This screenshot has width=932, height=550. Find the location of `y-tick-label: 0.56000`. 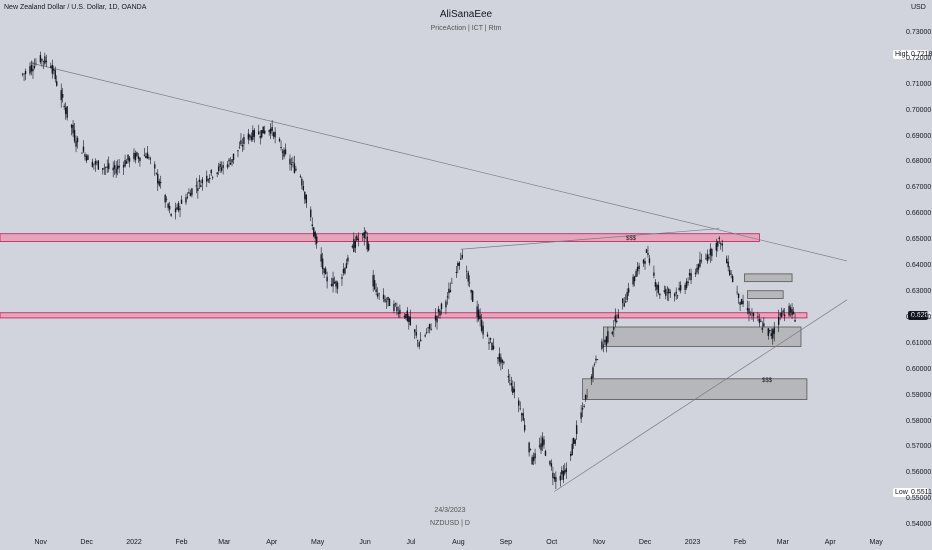

y-tick-label: 0.56000 is located at coordinates (919, 473).